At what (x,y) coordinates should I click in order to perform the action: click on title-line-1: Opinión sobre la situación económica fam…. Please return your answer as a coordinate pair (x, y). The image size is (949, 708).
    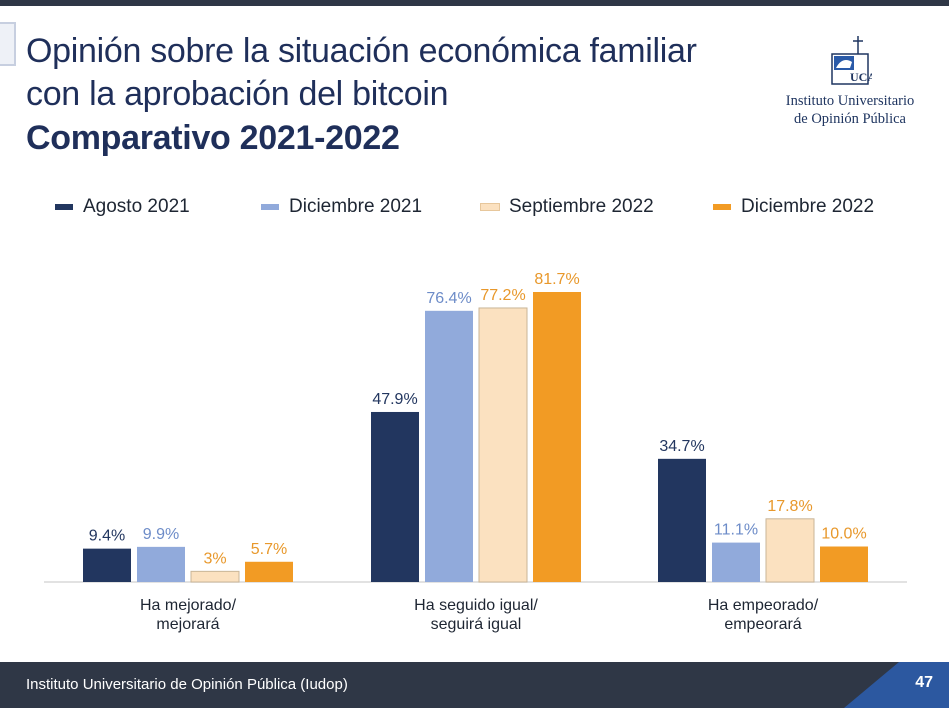
    Looking at the image, I should click on (361, 51).